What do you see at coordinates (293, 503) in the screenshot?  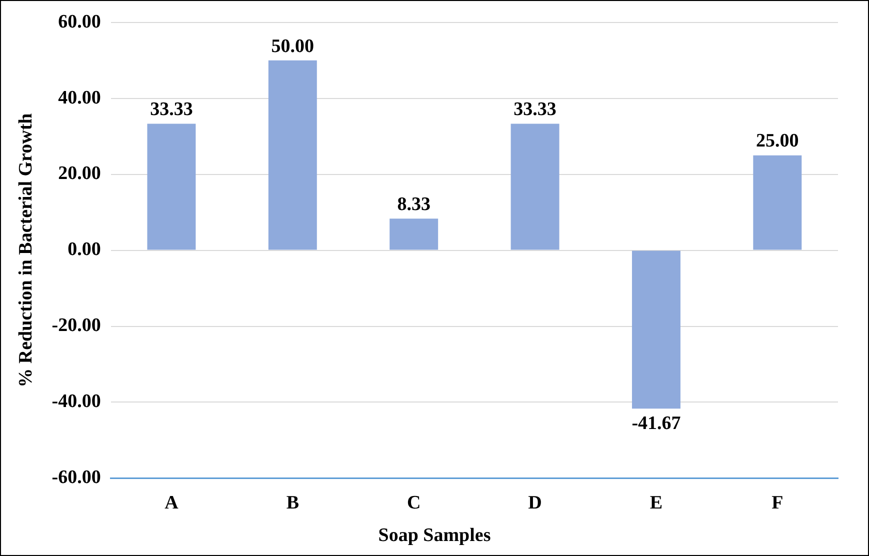 I see `x-tick-label: B` at bounding box center [293, 503].